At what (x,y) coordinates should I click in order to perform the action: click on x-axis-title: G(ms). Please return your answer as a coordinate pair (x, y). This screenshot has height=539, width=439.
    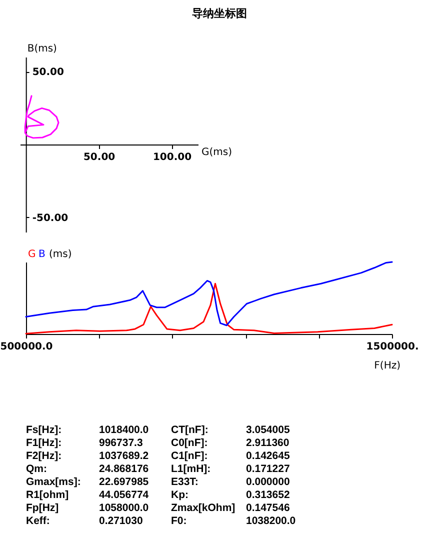
    Looking at the image, I should click on (217, 152).